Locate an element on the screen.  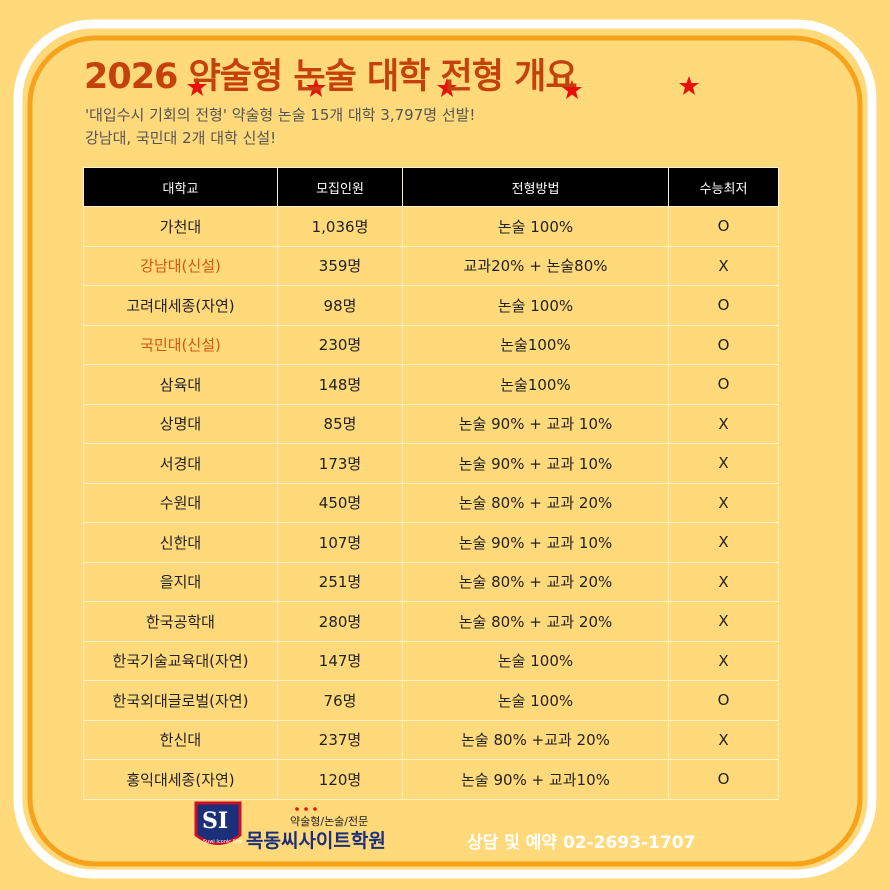
table-cell: 147명 is located at coordinates (340, 660).